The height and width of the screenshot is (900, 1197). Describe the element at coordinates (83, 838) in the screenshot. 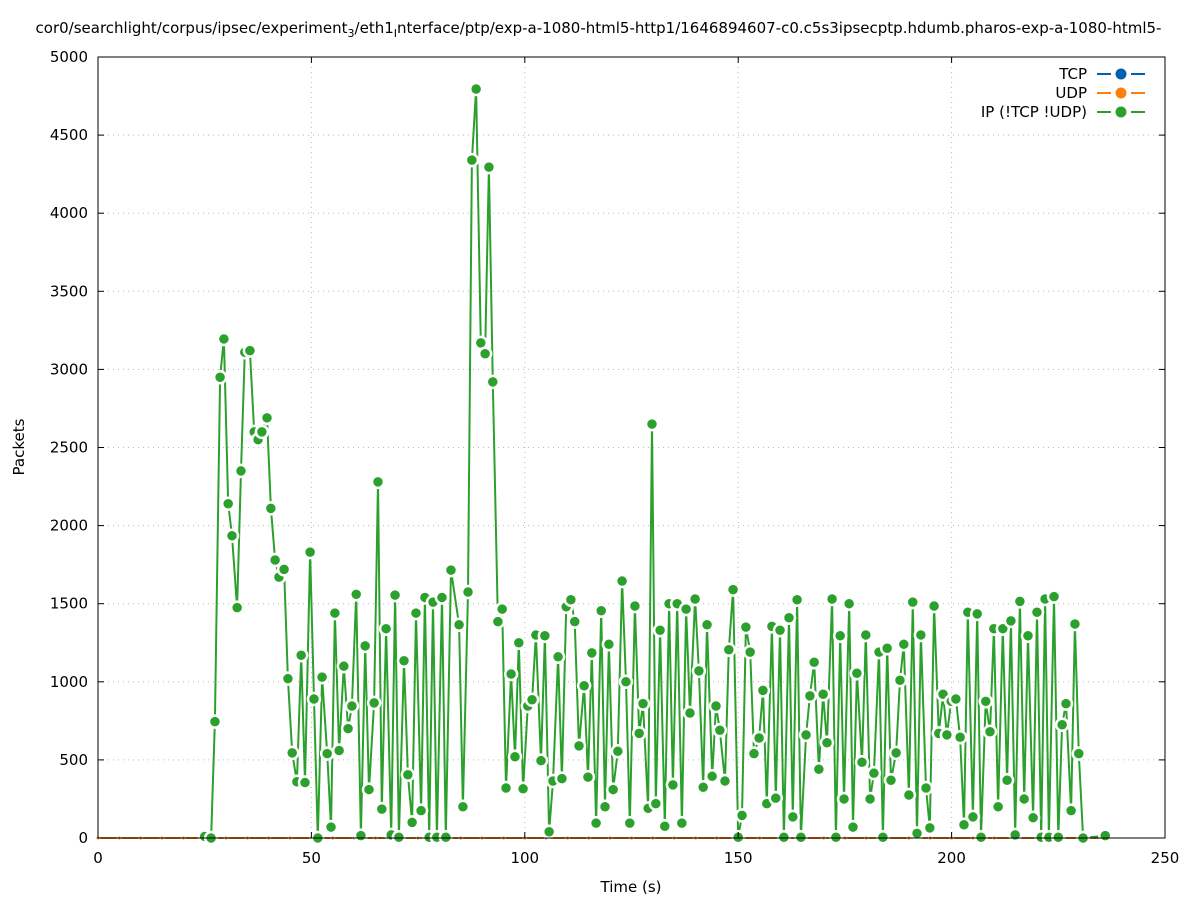

I see `y-tick-label: 0` at that location.